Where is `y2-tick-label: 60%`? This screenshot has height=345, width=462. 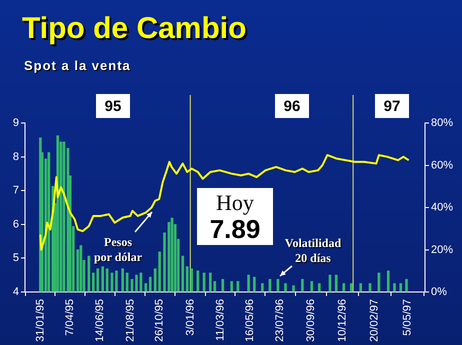 y2-tick-label: 60% is located at coordinates (442, 165).